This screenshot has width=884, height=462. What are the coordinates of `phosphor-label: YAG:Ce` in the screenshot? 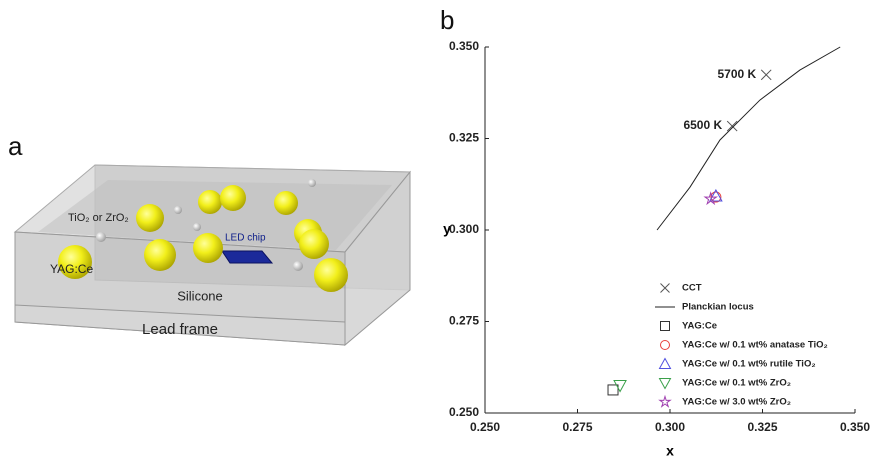 It's located at (71, 269).